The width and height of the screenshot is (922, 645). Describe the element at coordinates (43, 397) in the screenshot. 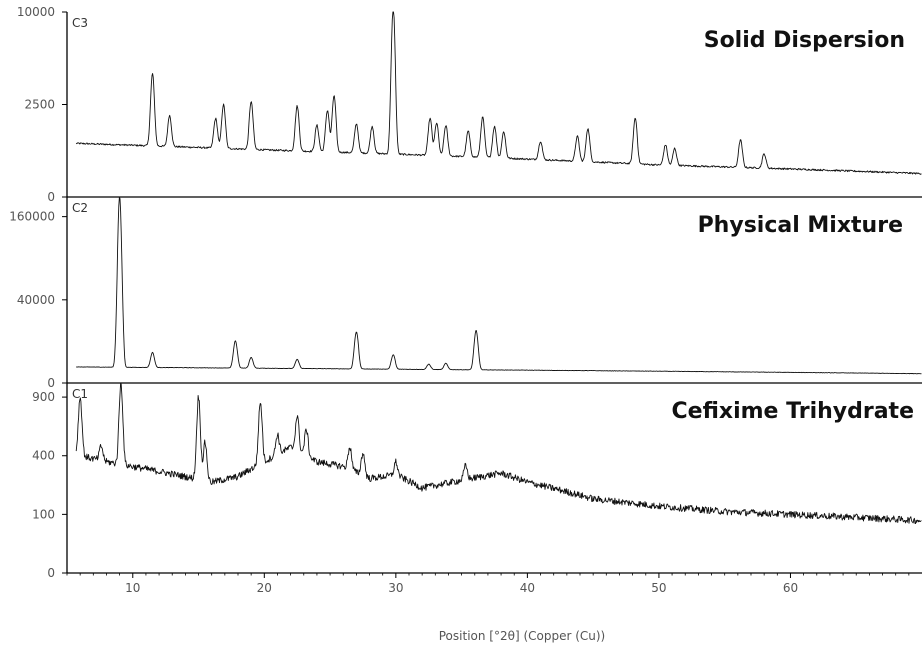

I see `y-tick-label: 900` at that location.